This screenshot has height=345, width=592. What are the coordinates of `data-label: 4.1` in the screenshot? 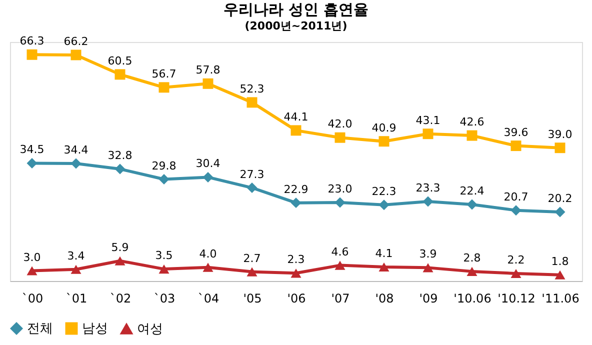 It's located at (384, 253).